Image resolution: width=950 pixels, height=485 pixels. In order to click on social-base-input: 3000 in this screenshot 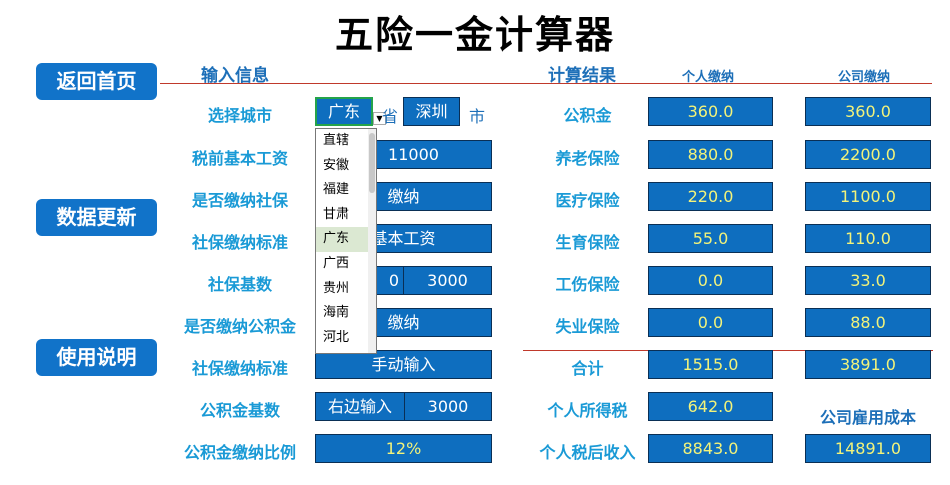, I will do `click(447, 280)`.